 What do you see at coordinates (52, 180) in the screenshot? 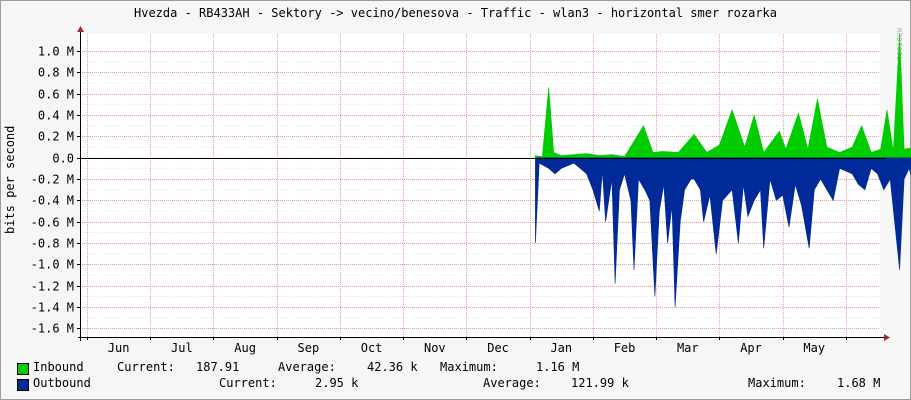
I see `y-tick-label: -0.2 M` at bounding box center [52, 180].